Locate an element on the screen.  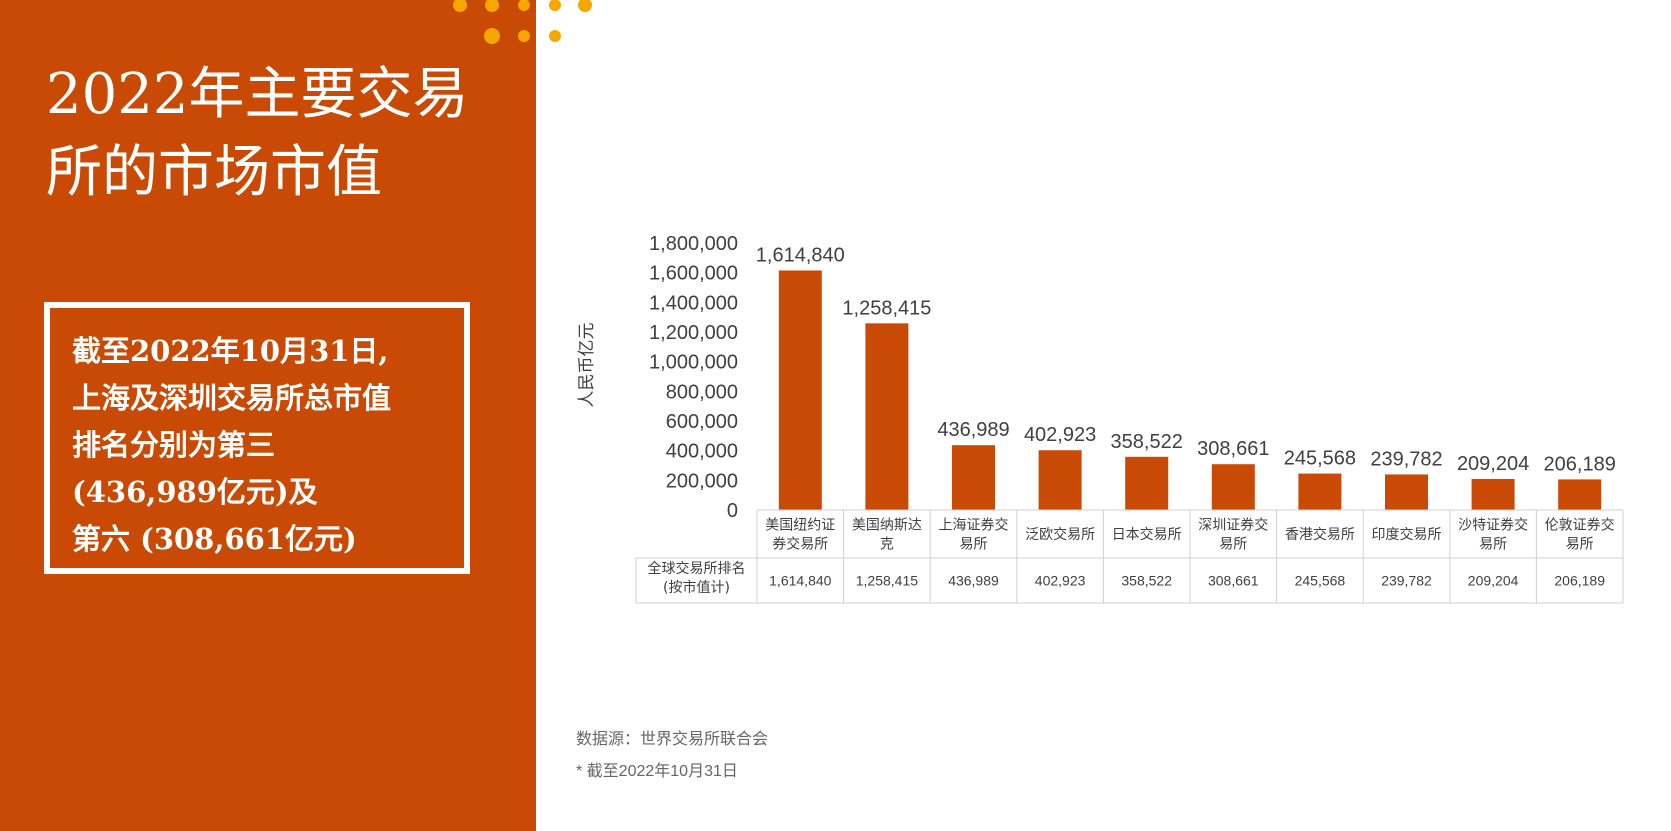
x-category-label: 沙特证券交 is located at coordinates (1493, 525).